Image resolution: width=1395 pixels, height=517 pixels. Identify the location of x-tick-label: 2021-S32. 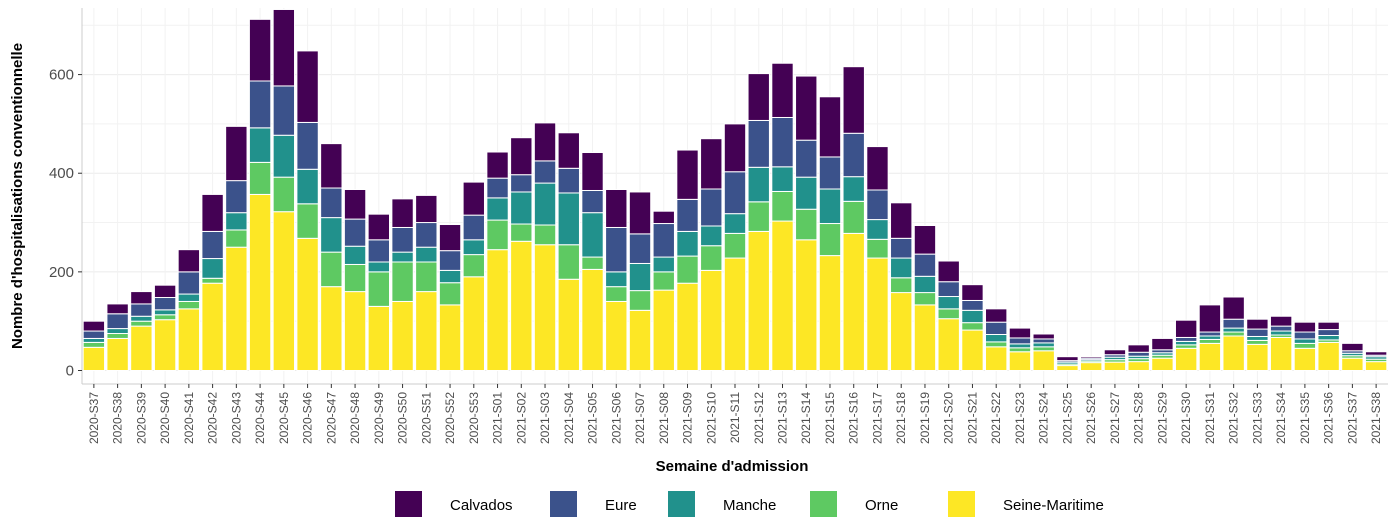
(1234, 418).